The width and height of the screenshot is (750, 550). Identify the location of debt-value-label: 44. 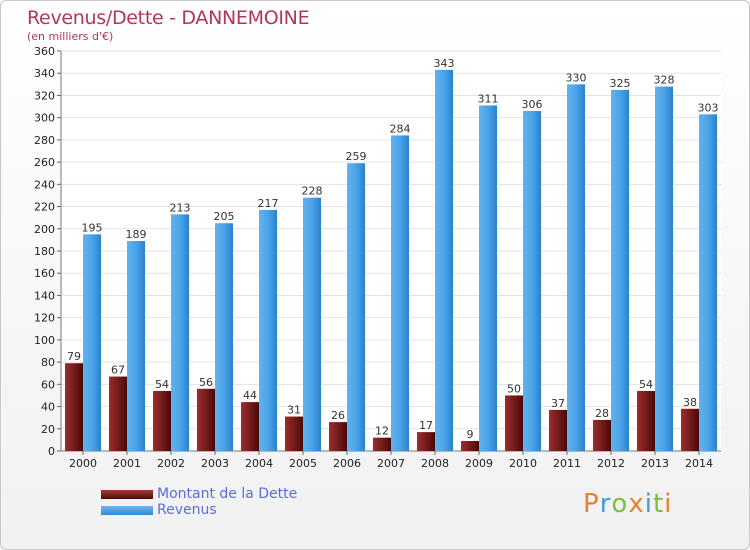
(250, 395).